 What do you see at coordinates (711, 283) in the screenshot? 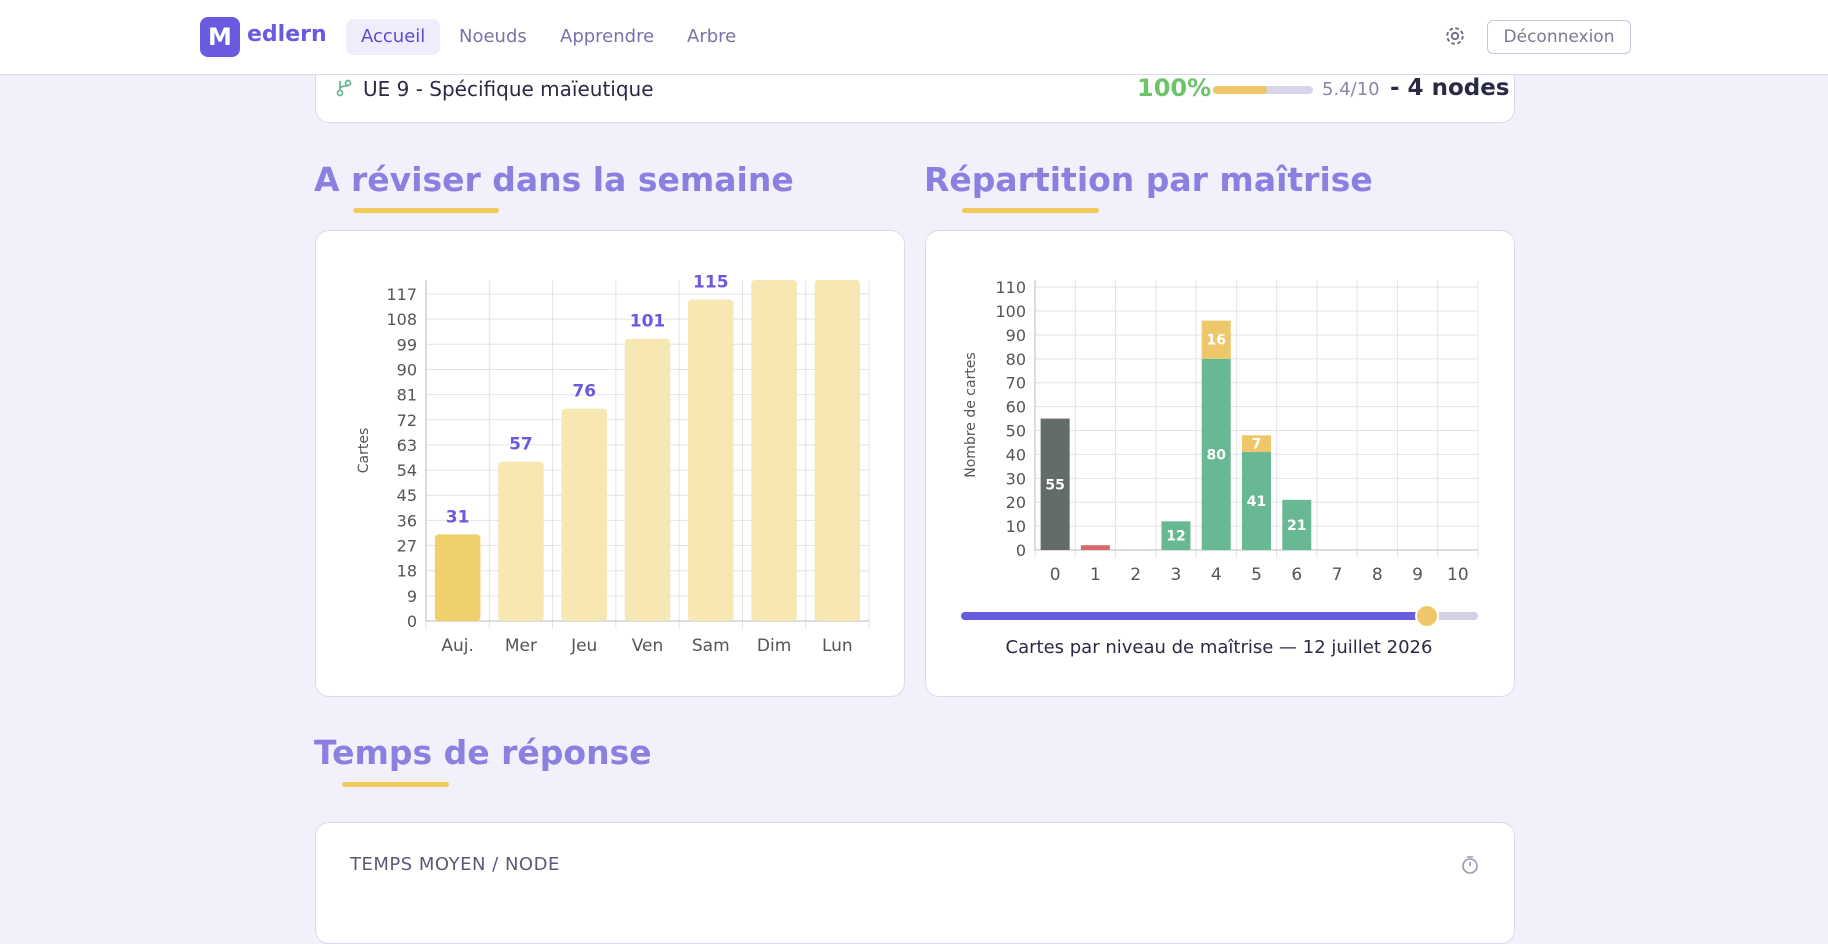
I see `value-label: 115` at bounding box center [711, 283].